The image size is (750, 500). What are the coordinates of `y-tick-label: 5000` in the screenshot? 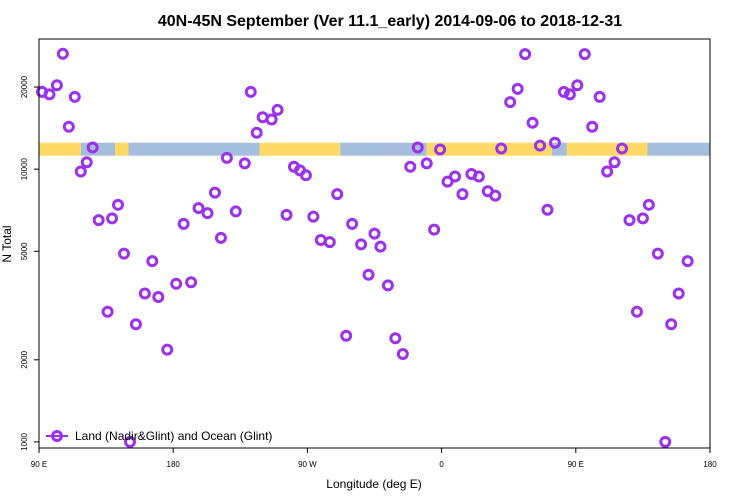 It's located at (24, 251).